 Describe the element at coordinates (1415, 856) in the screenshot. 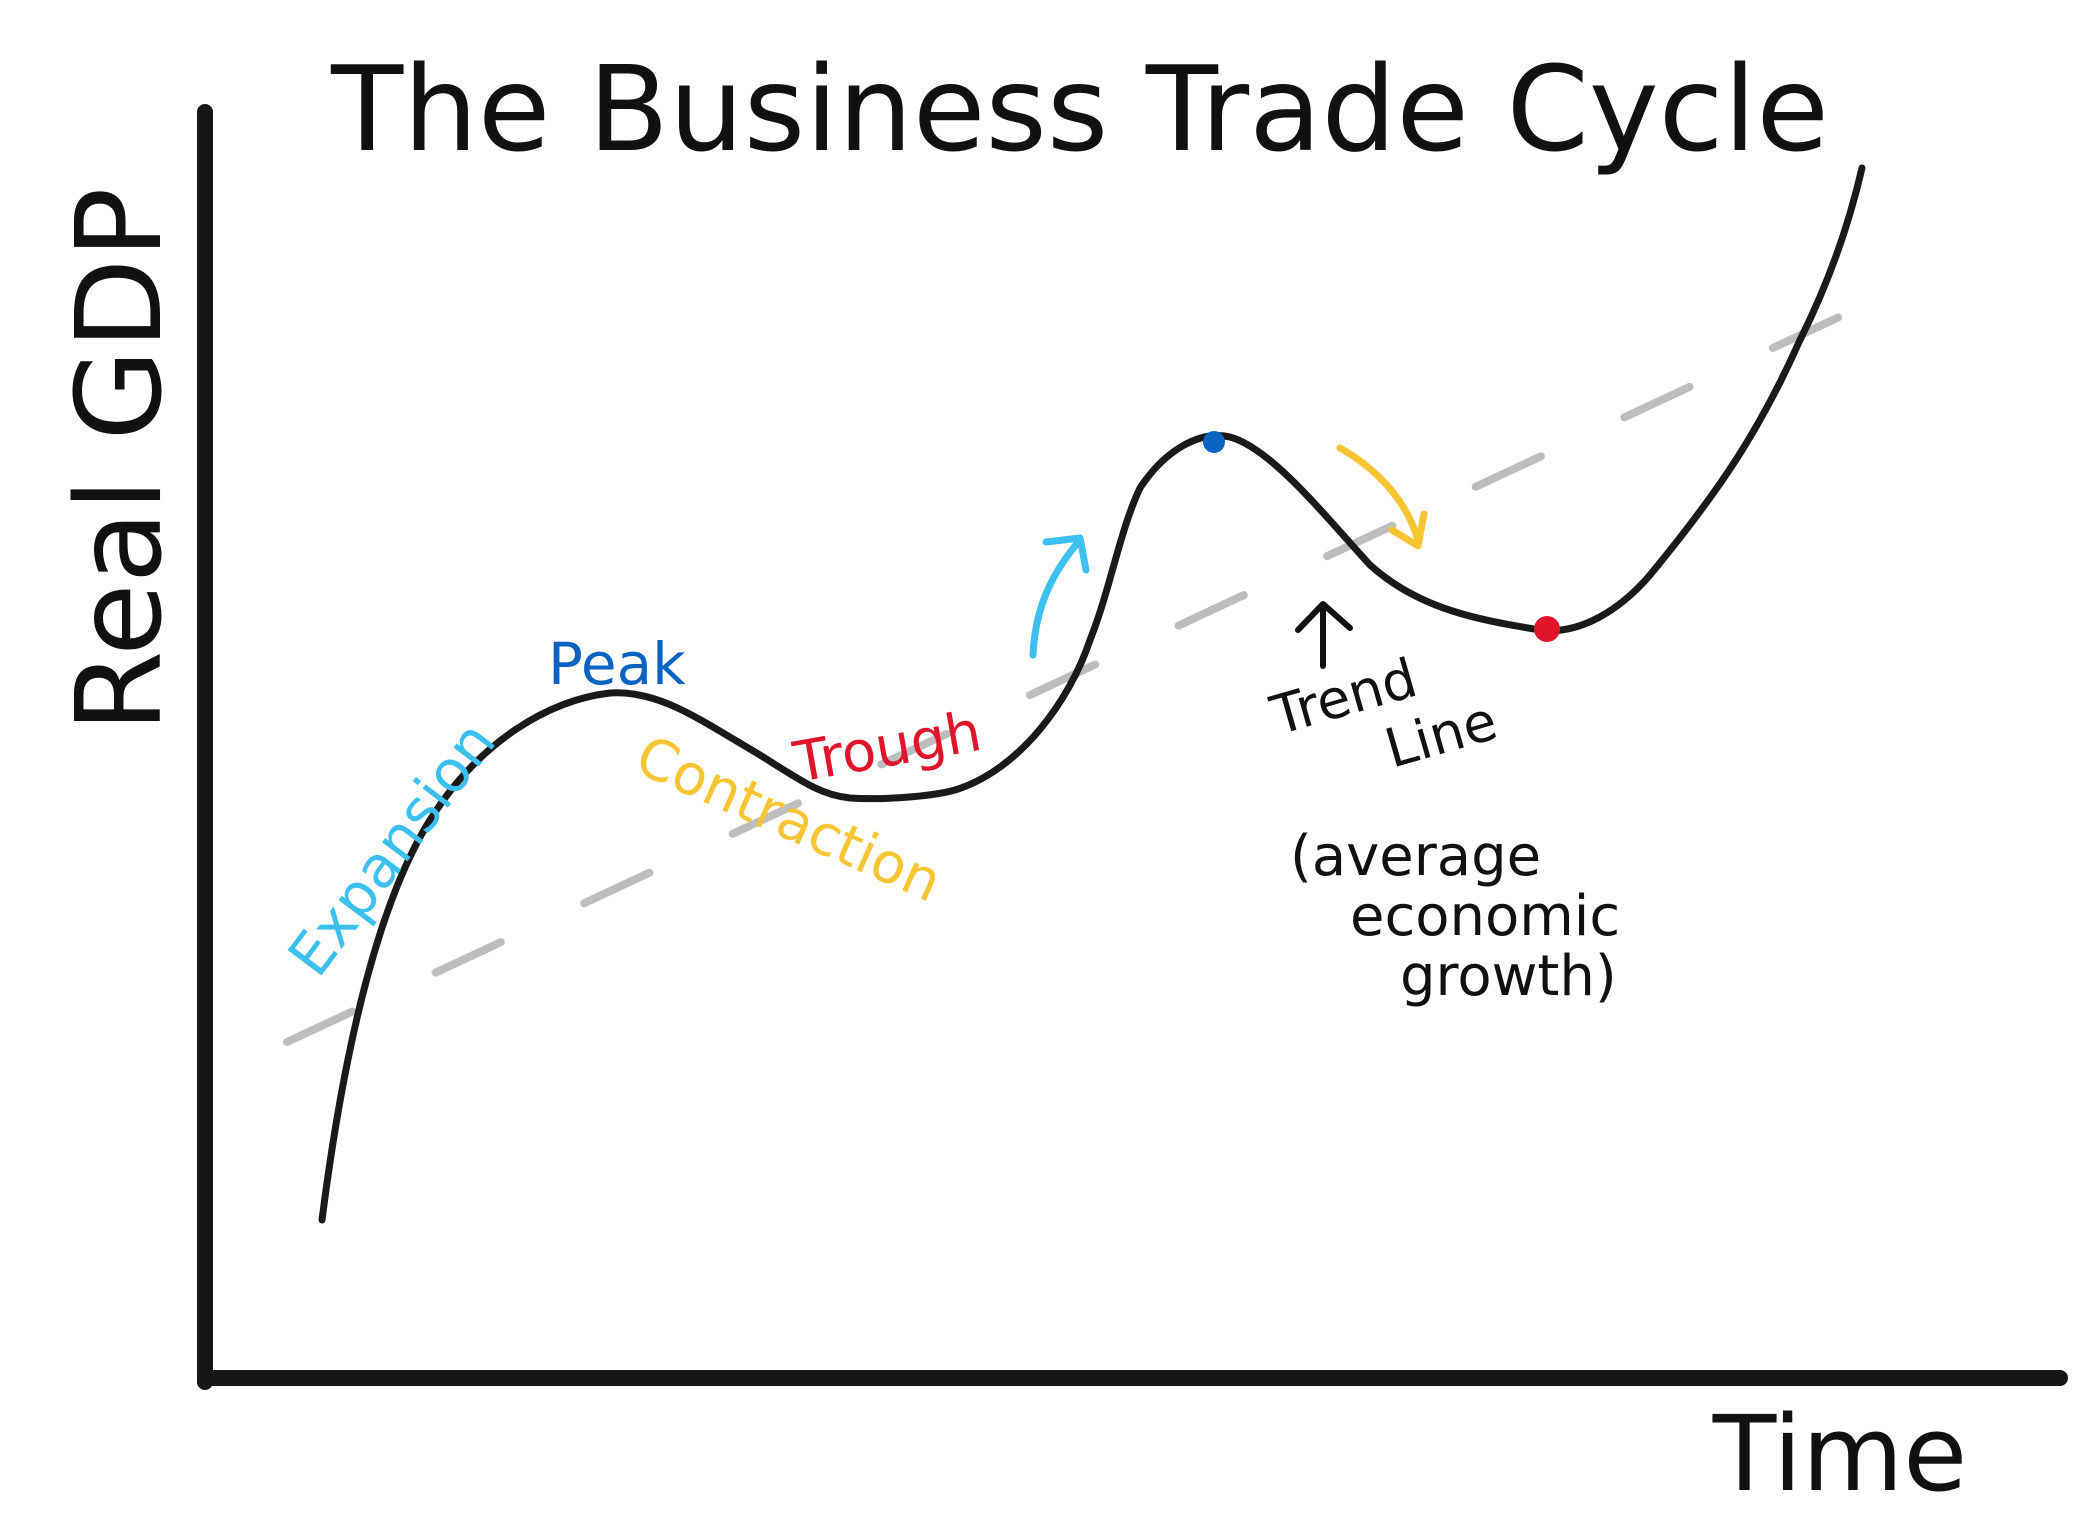

I see `trend-note-line-1: (average` at that location.